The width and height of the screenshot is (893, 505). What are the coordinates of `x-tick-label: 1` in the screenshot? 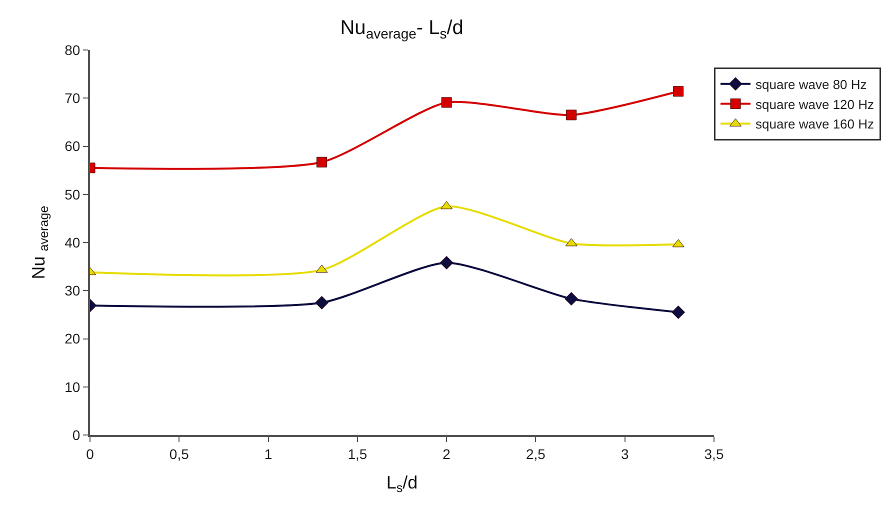 It's located at (268, 454).